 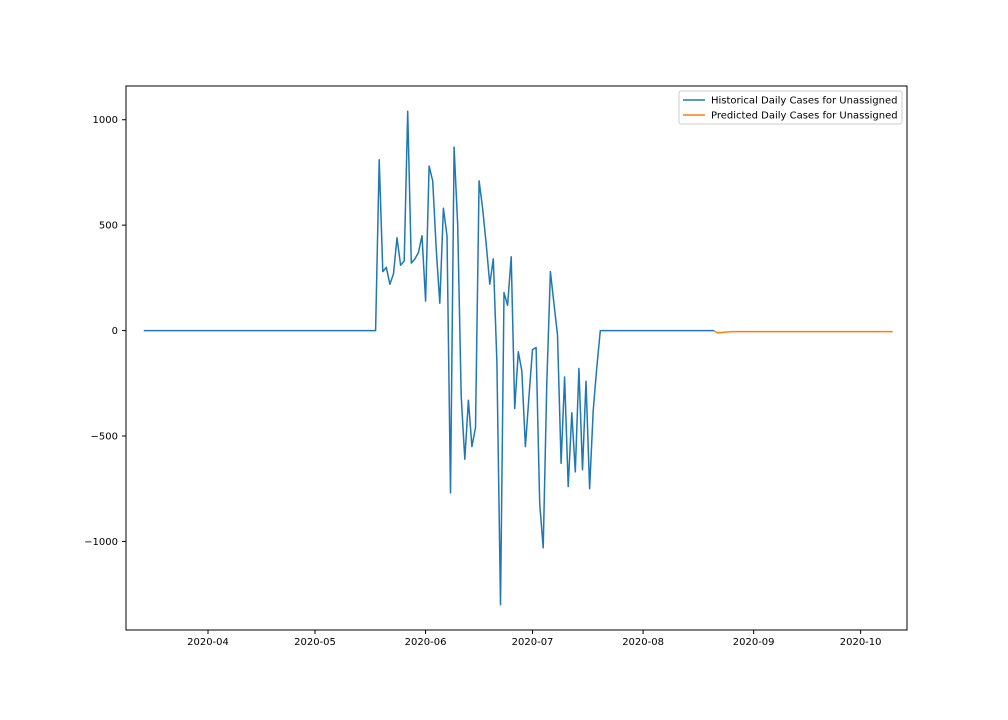 What do you see at coordinates (426, 642) in the screenshot?
I see `x-tick-label: 2020-06` at bounding box center [426, 642].